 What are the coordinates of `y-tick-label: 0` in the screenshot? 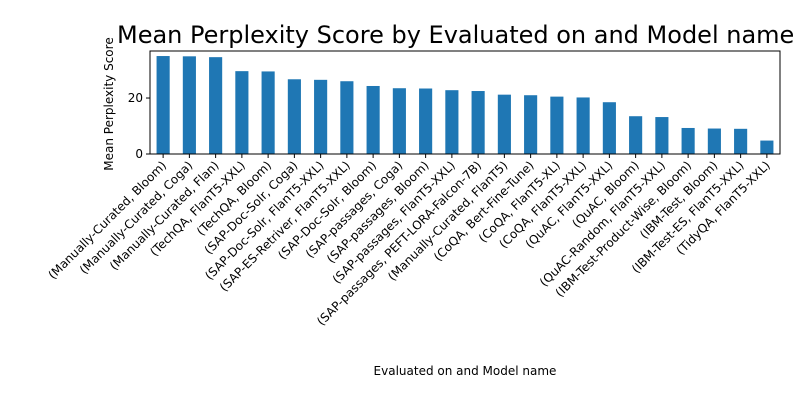 It's located at (139, 154).